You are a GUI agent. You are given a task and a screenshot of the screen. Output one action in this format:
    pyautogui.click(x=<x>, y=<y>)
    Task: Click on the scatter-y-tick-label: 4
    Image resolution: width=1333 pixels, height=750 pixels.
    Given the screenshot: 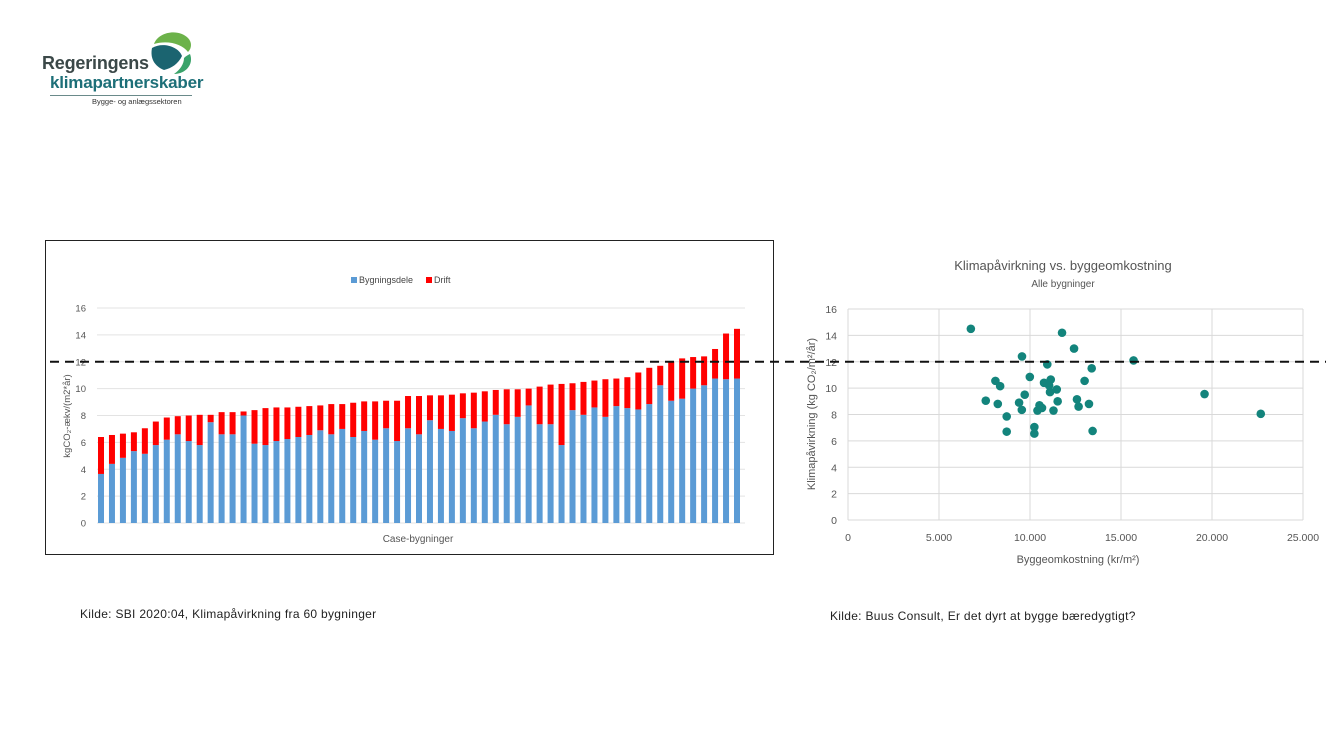 What is the action you would take?
    pyautogui.click(x=834, y=468)
    